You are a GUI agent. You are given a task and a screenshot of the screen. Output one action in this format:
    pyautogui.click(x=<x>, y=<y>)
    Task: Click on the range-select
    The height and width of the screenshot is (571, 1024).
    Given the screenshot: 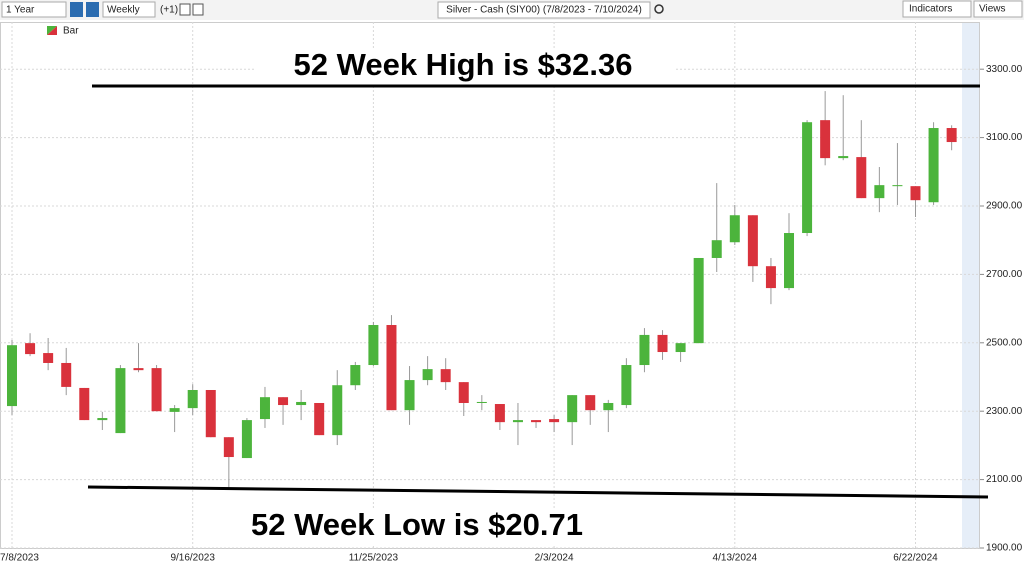 What is the action you would take?
    pyautogui.click(x=34, y=9)
    